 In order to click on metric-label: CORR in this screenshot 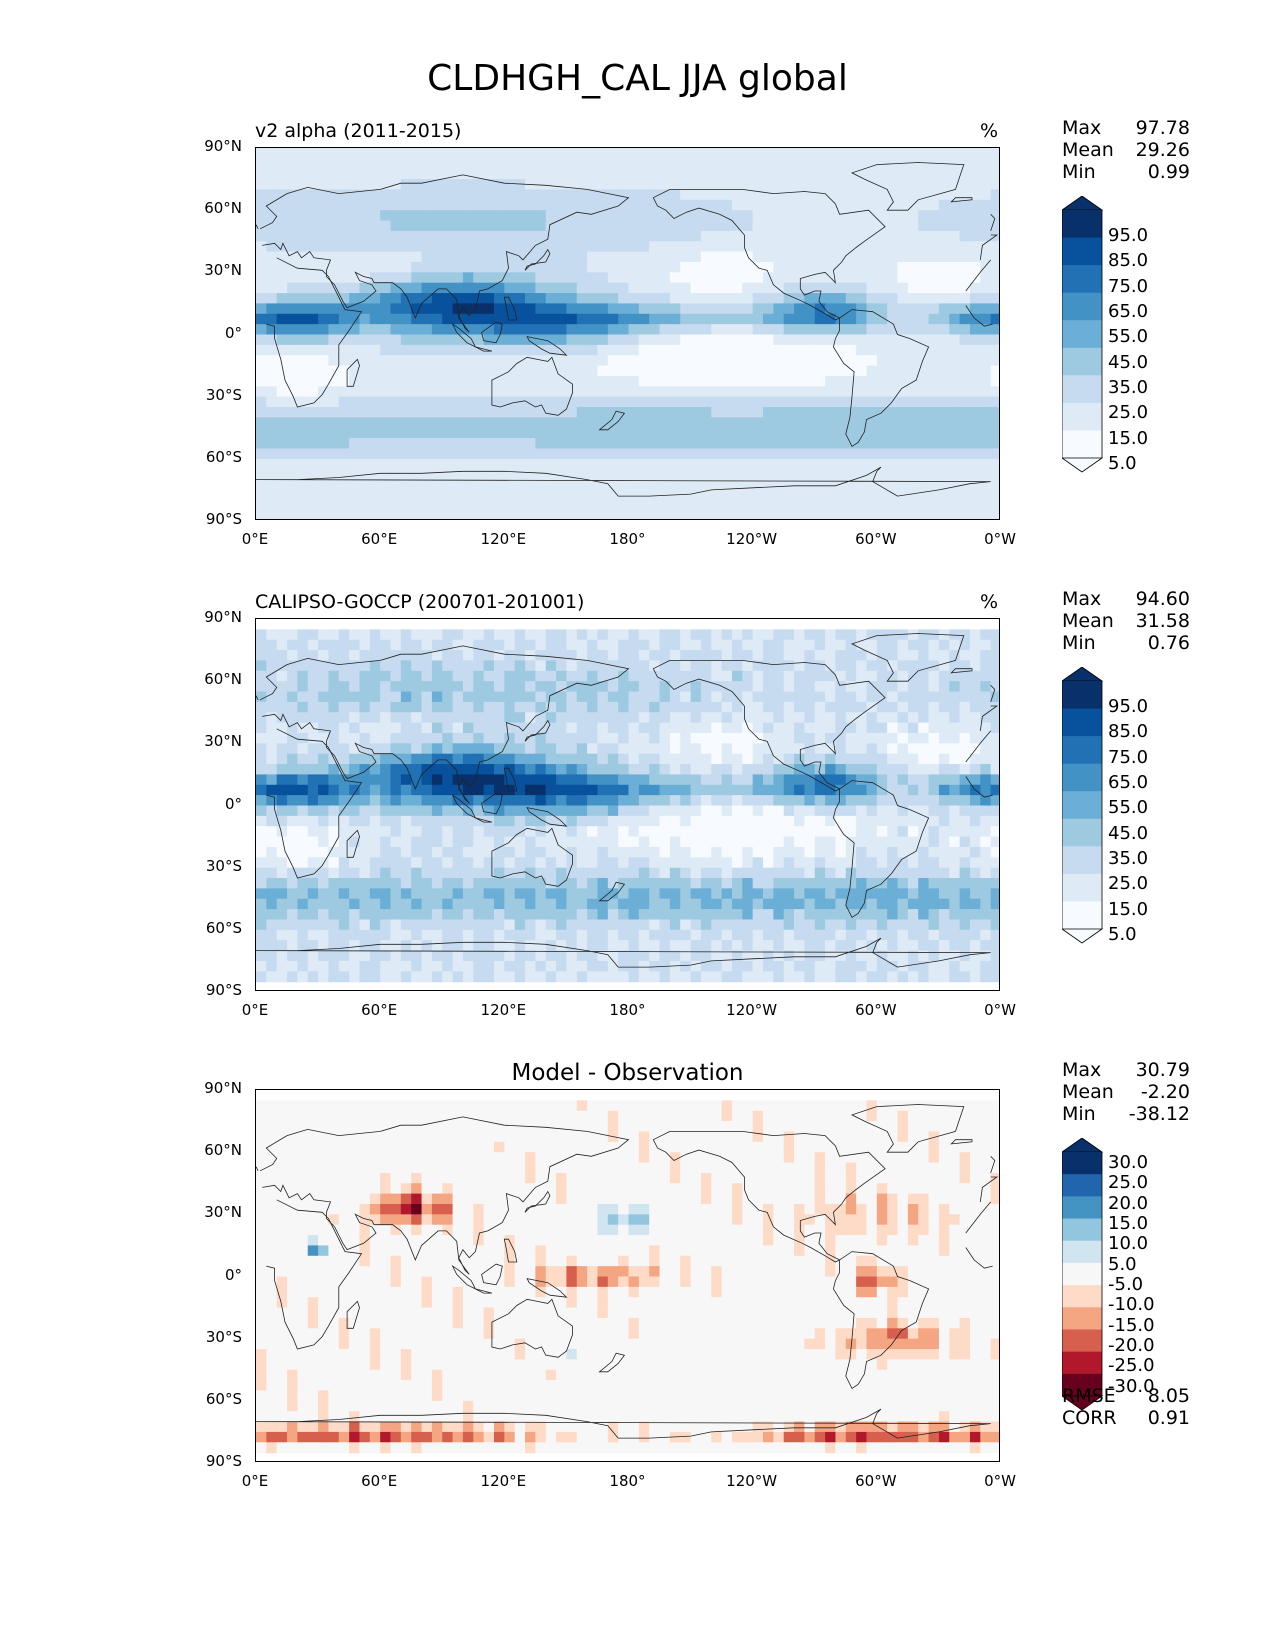, I will do `click(1089, 1418)`.